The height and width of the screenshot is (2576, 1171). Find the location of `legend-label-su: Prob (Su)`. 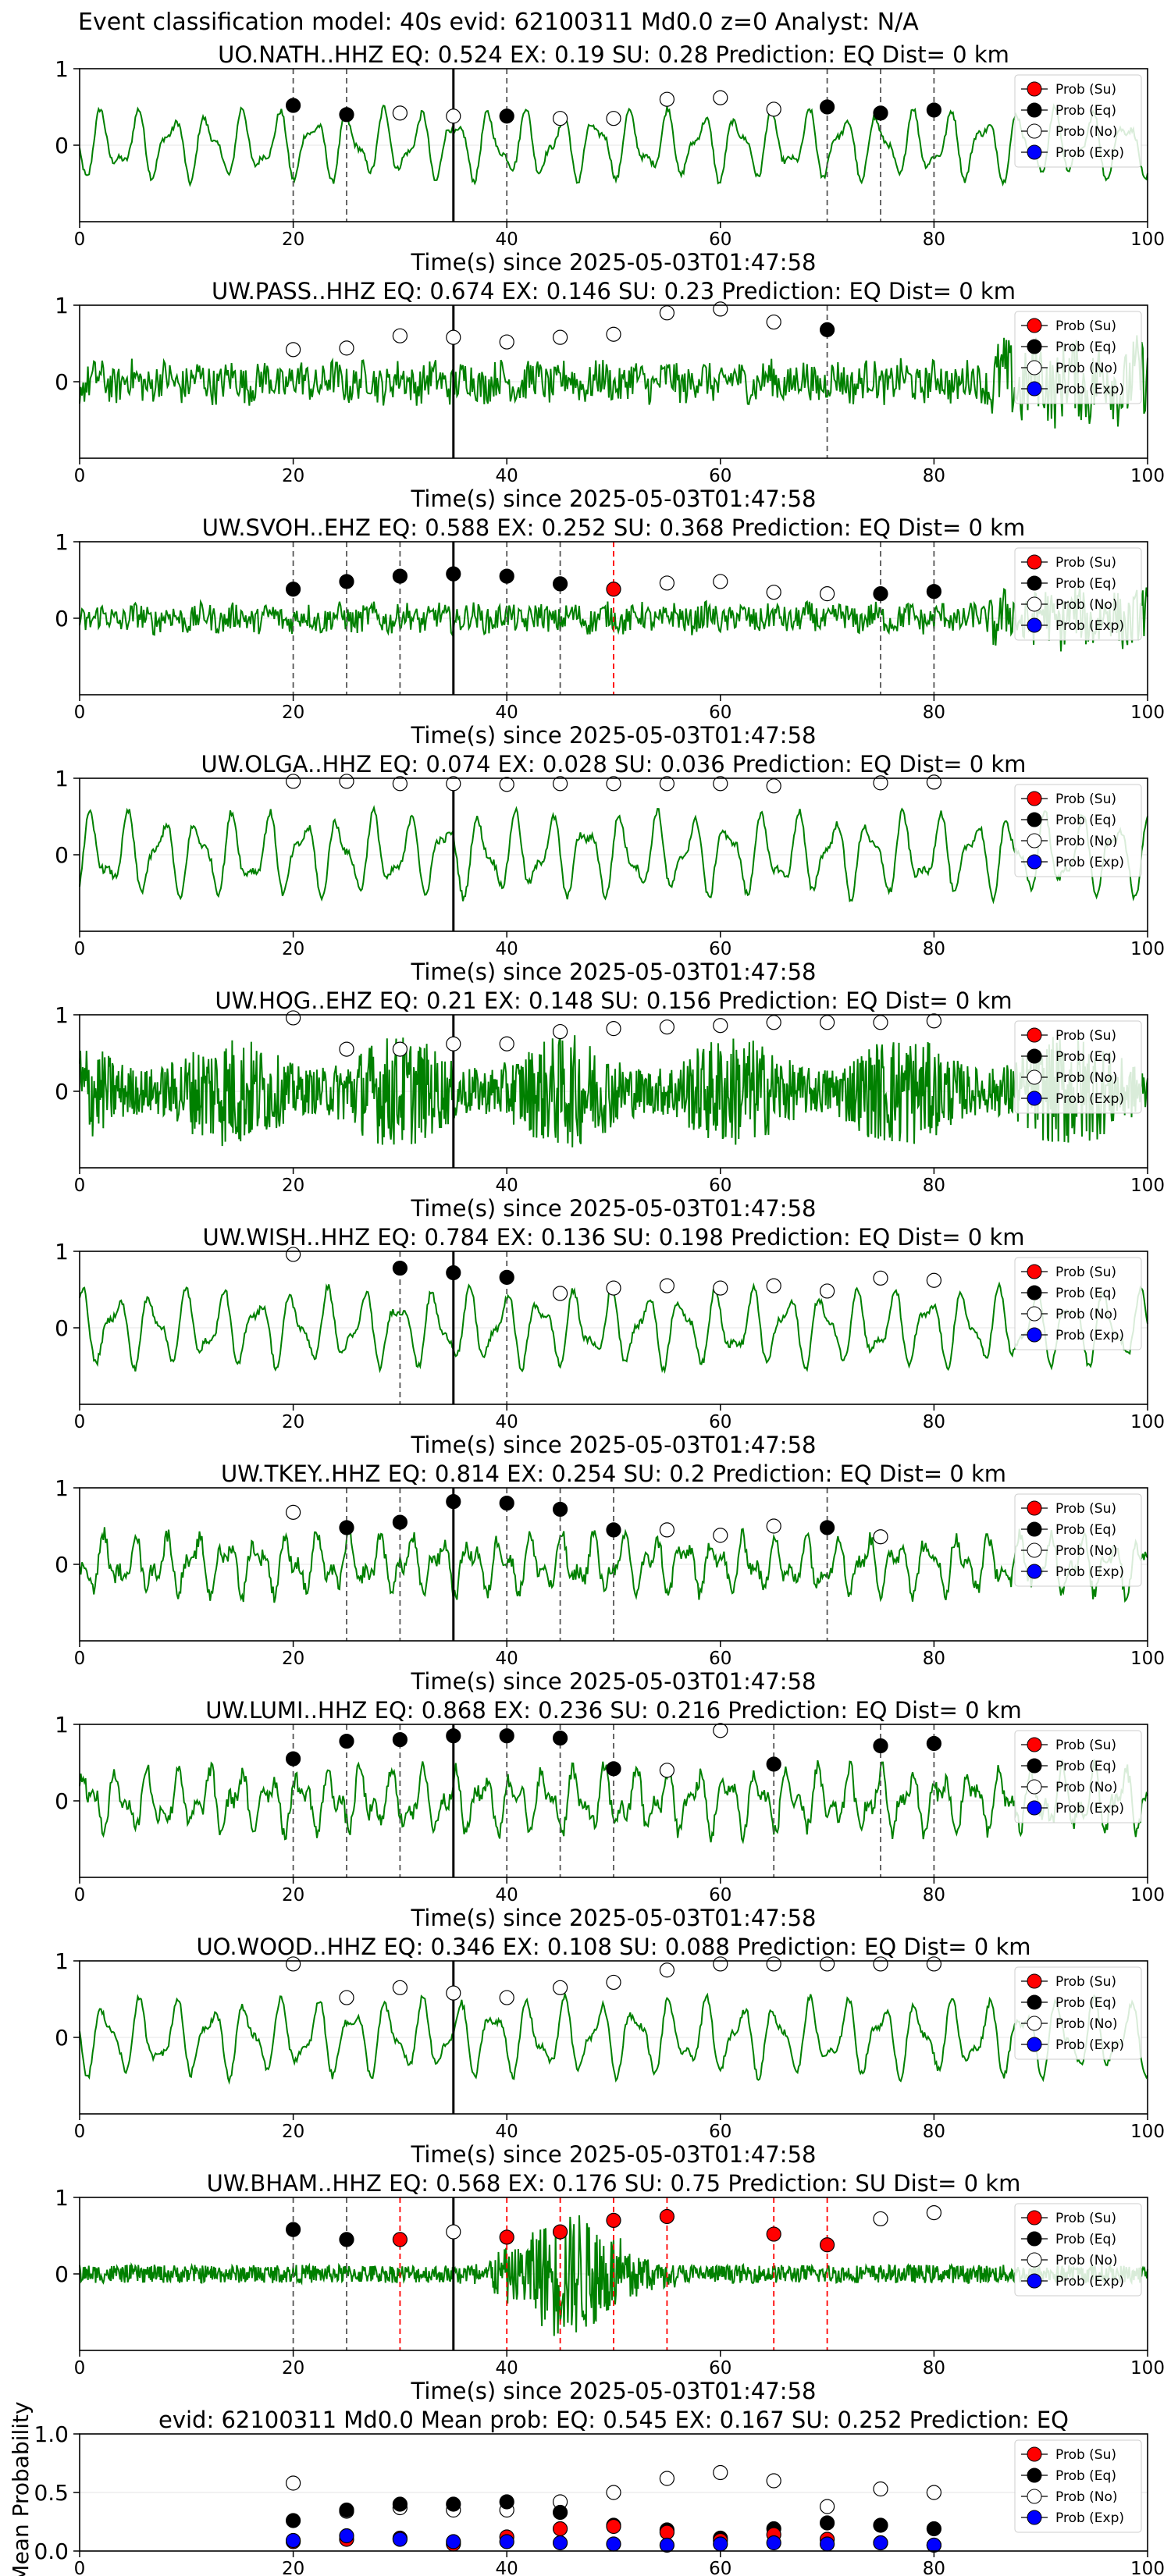

legend-label-su: Prob (Su) is located at coordinates (1085, 1036).